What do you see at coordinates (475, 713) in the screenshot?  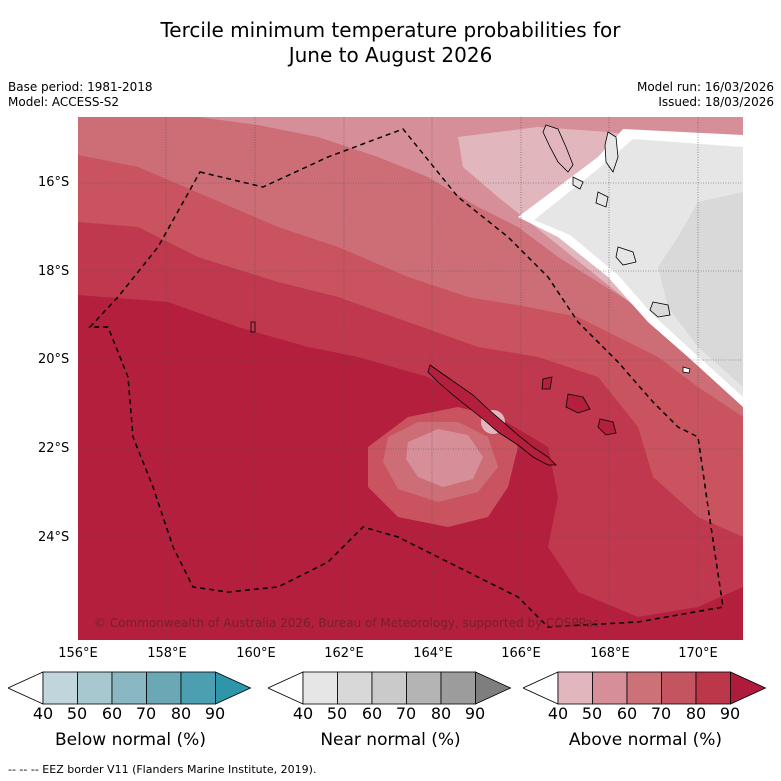 I see `near-tick-90: 90` at bounding box center [475, 713].